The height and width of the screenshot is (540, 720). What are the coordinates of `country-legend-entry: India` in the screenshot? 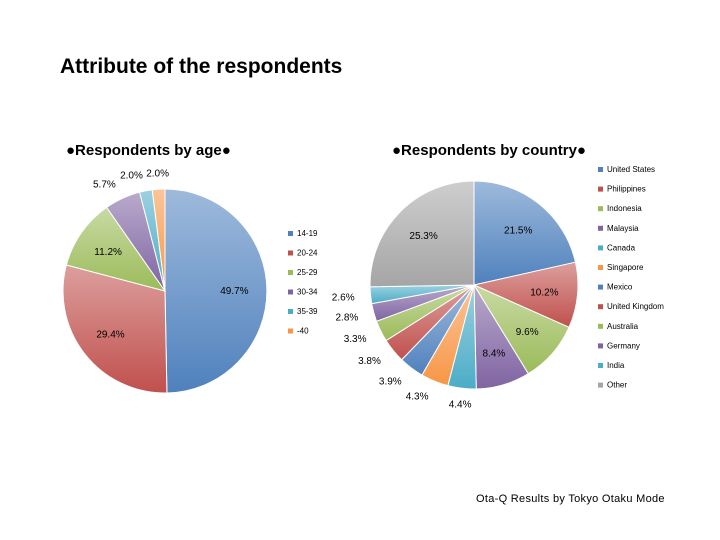 It's located at (616, 365).